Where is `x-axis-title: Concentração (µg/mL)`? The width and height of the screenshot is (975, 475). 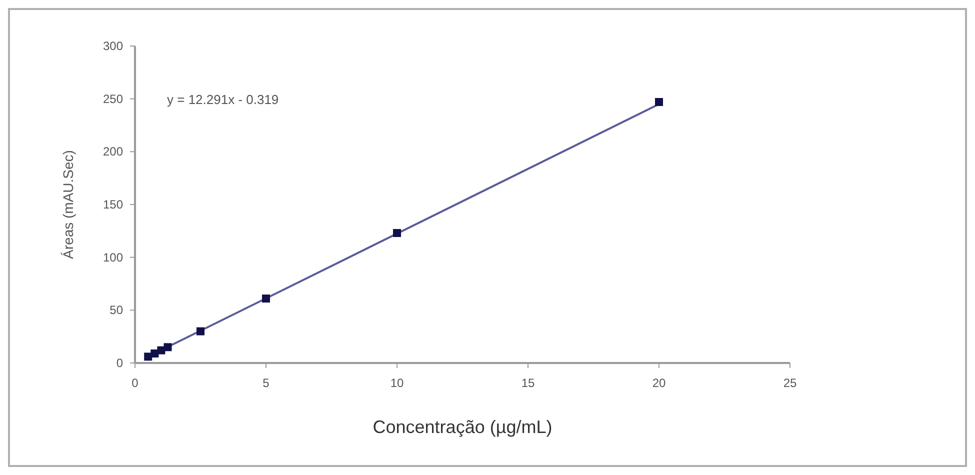 x-axis-title: Concentração (µg/mL) is located at coordinates (462, 427).